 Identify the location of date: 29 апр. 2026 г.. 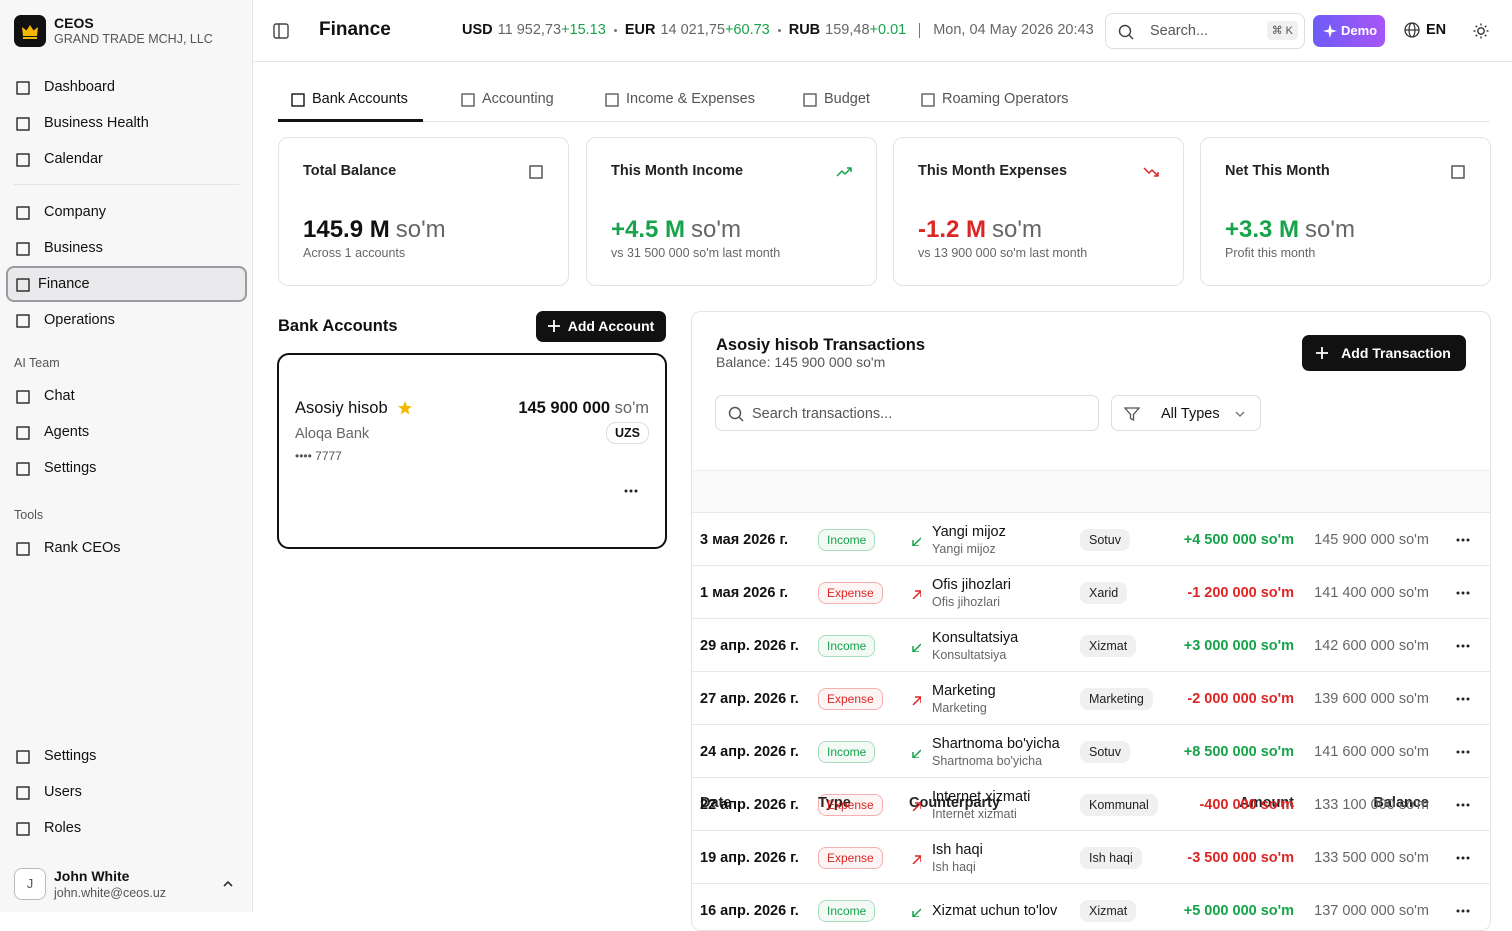
(749, 645).